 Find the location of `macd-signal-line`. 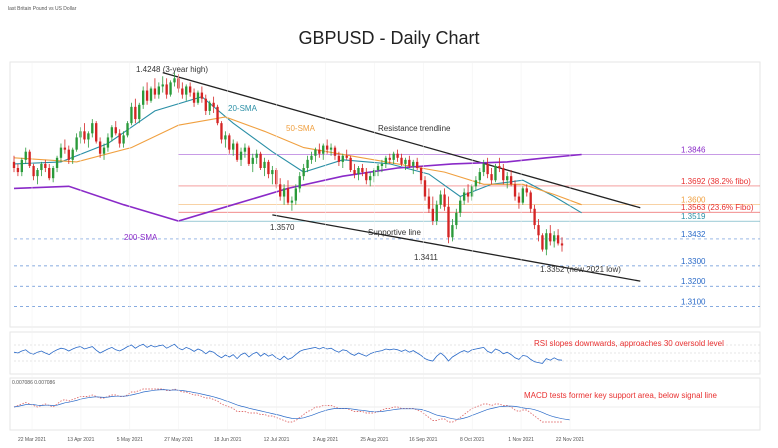

macd-signal-line is located at coordinates (291, 405).